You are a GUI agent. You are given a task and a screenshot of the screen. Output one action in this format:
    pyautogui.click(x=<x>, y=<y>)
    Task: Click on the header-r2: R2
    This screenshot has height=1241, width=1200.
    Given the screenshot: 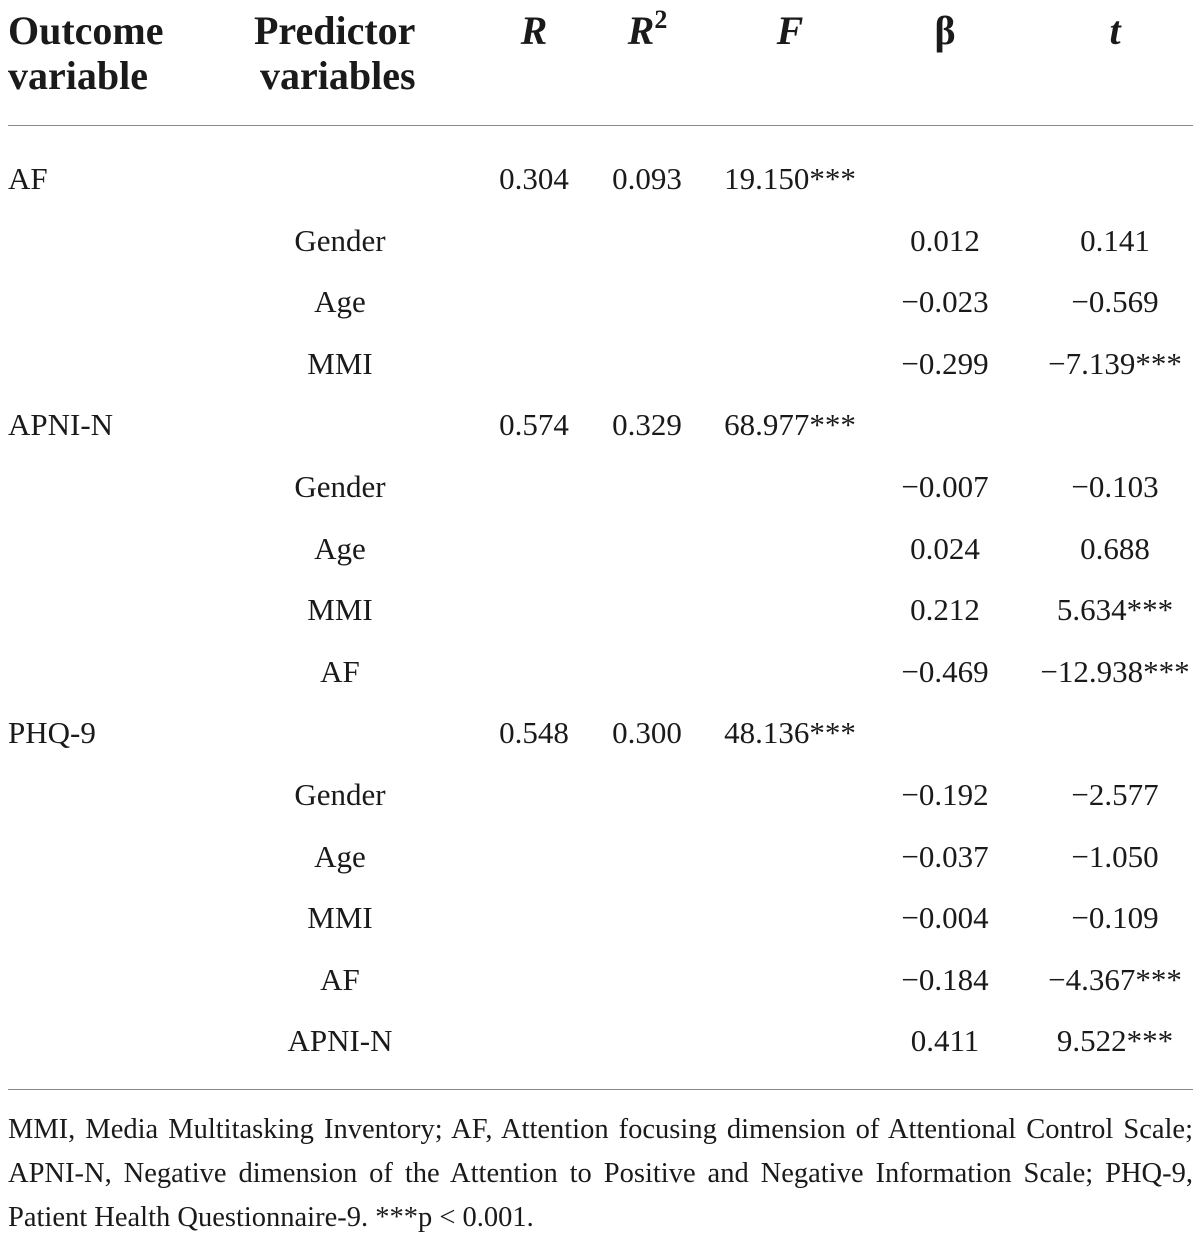 What is the action you would take?
    pyautogui.click(x=647, y=29)
    